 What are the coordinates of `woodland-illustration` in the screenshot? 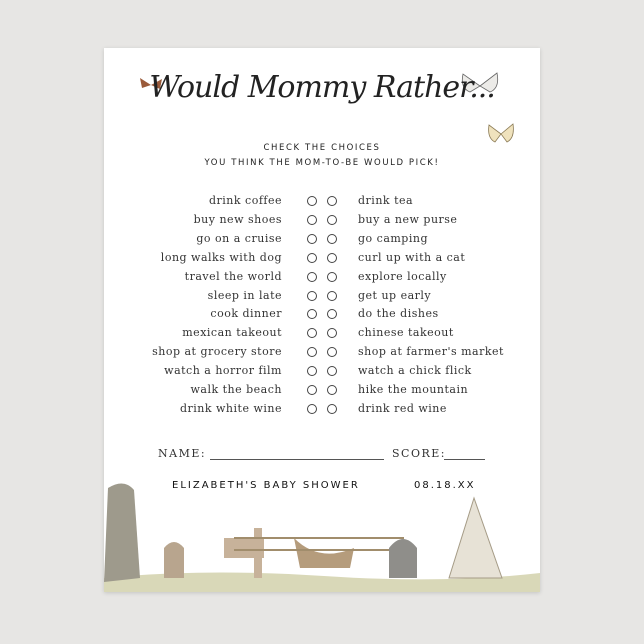 It's located at (322, 537).